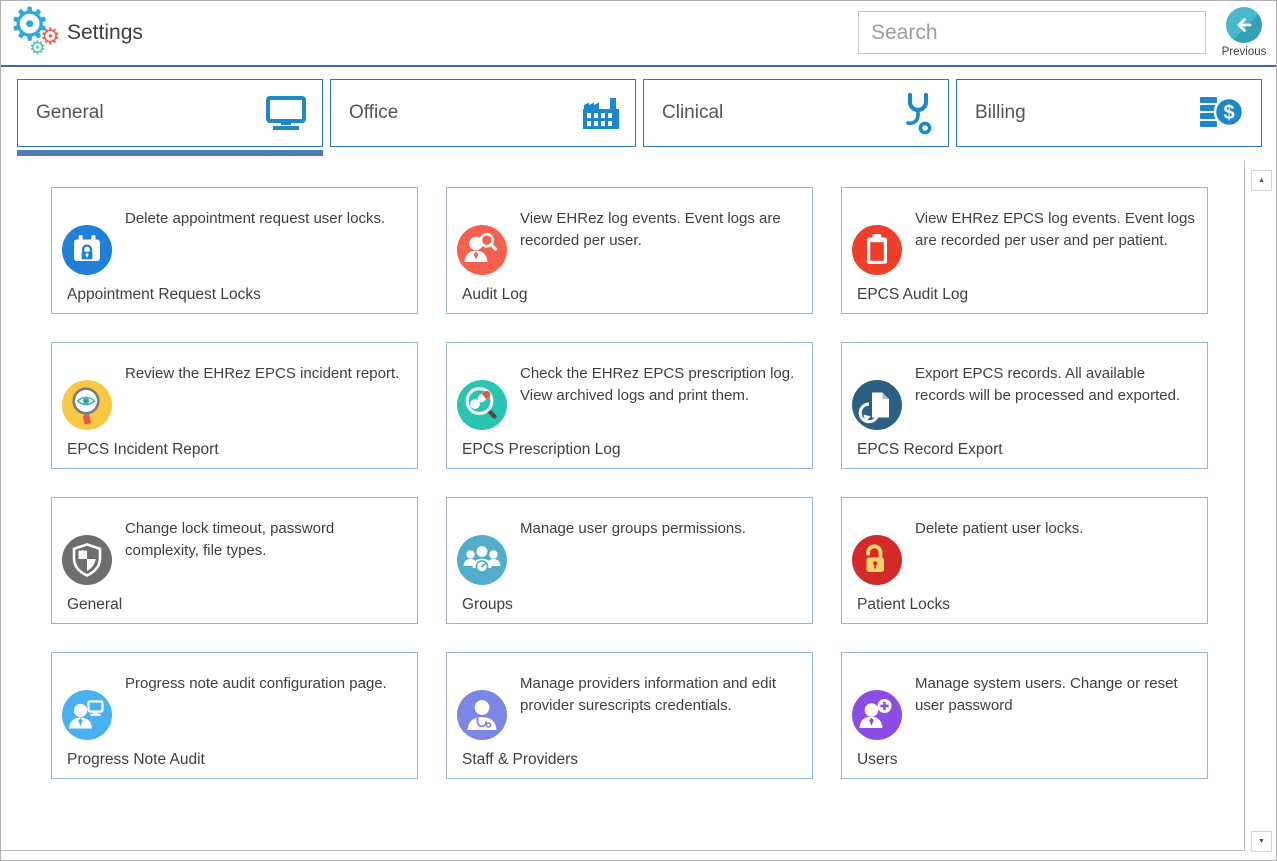 Image resolution: width=1277 pixels, height=861 pixels. I want to click on card-title: Users, so click(877, 759).